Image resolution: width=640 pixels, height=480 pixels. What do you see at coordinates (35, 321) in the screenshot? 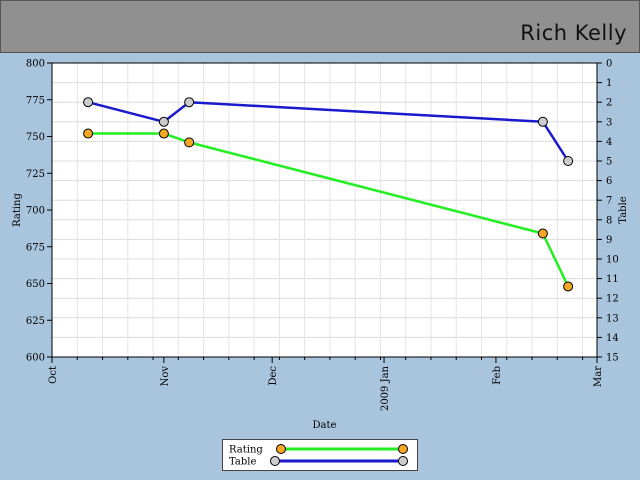
I see `y-tick-label: 625` at bounding box center [35, 321].